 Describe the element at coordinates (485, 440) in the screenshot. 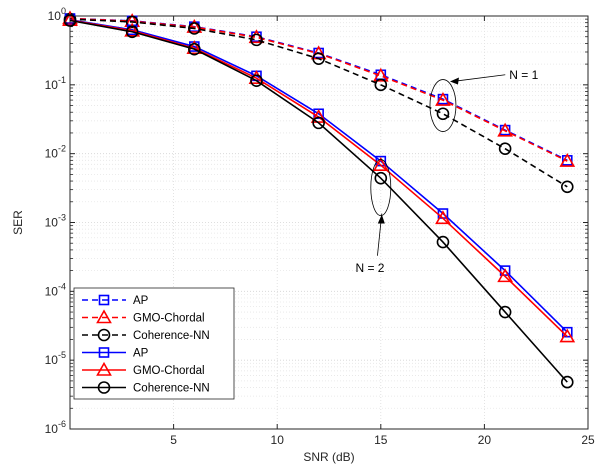

I see `x-tick-label: 20` at that location.